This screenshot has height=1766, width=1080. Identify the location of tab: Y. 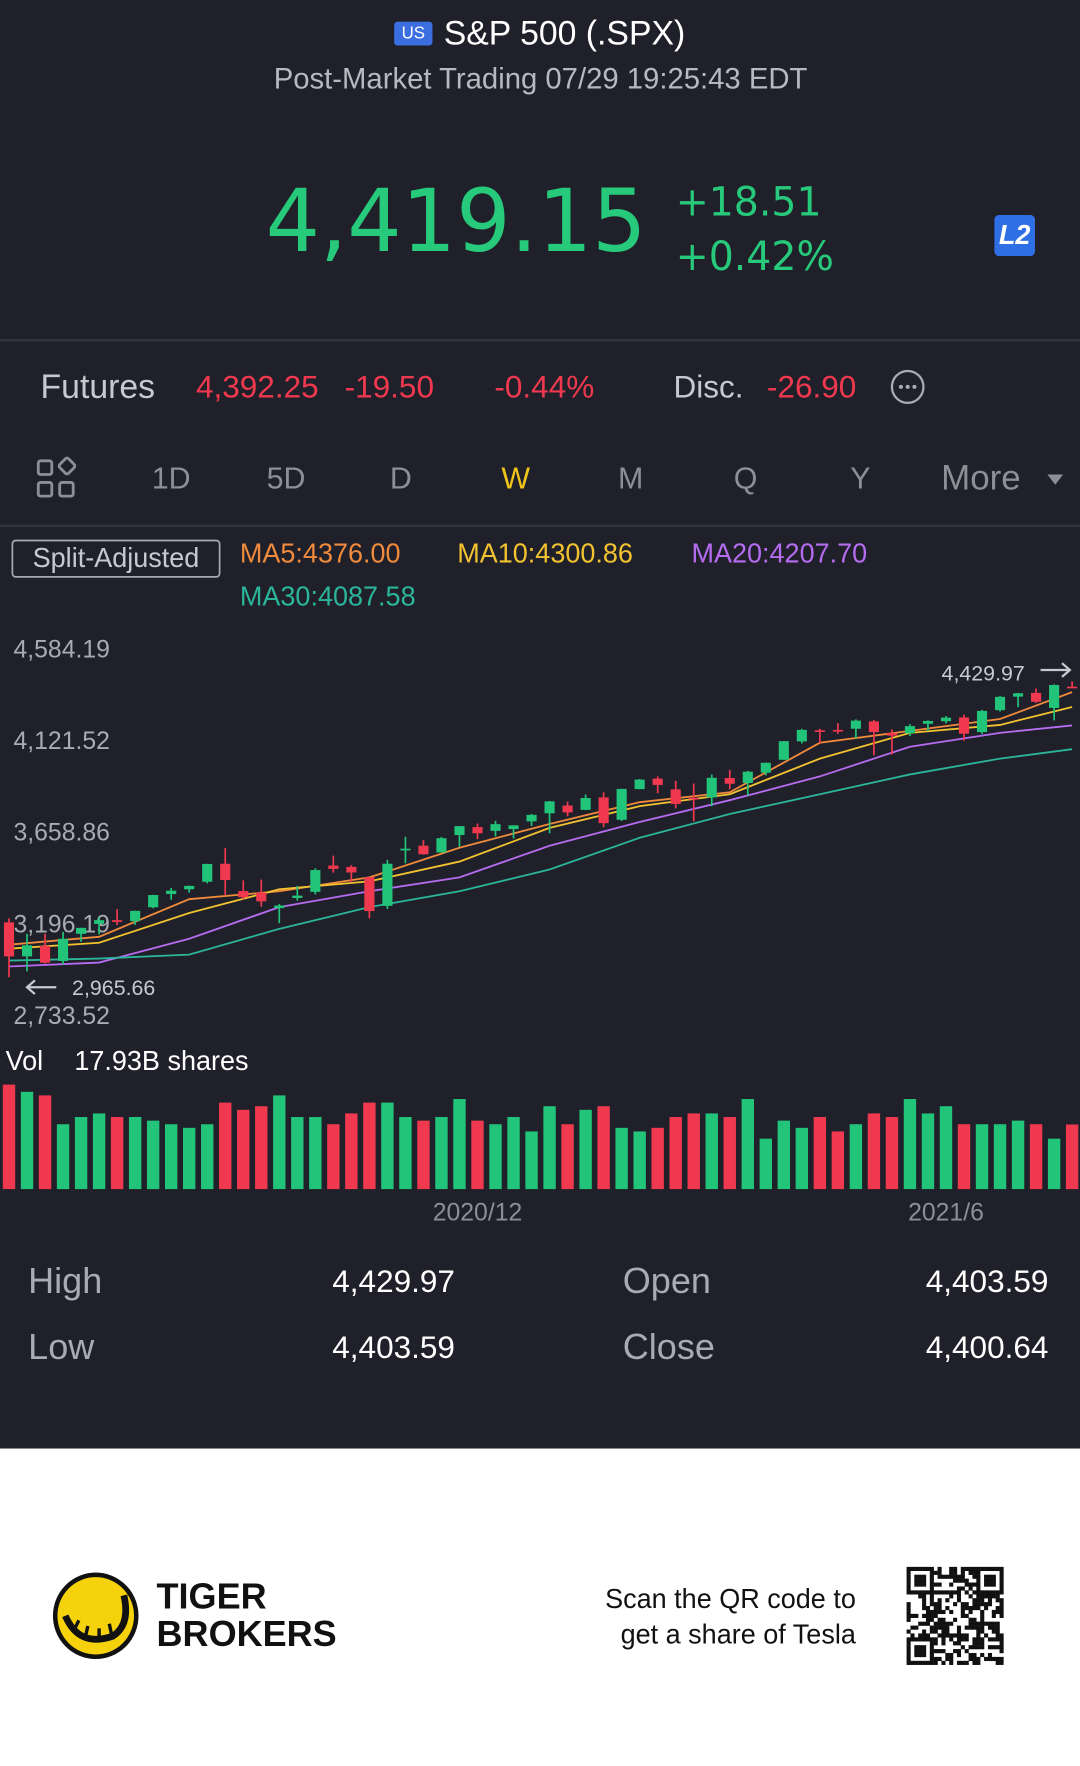
(860, 478).